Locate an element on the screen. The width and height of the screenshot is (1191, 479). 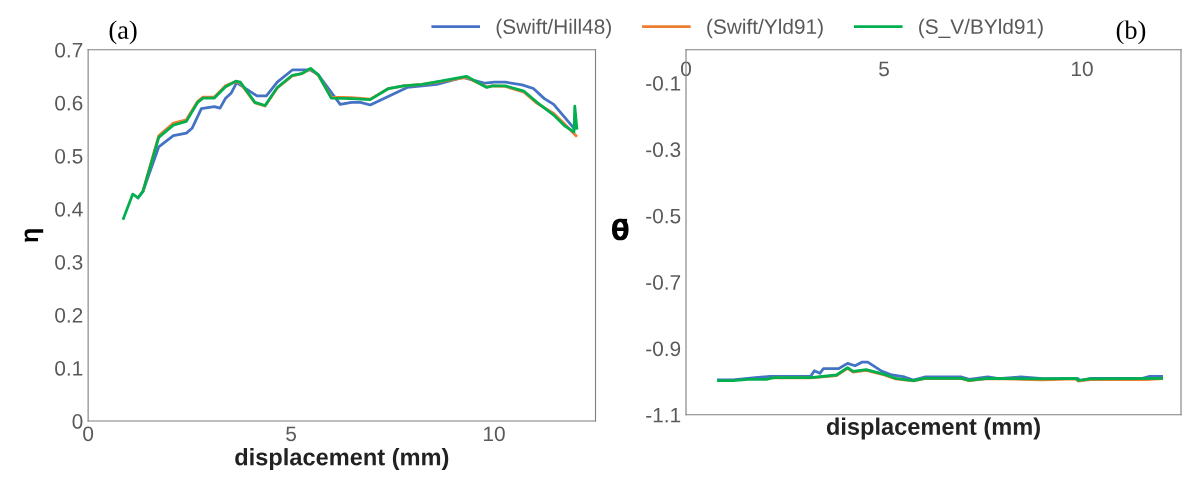
y-tick-label: -0.1 is located at coordinates (663, 83).